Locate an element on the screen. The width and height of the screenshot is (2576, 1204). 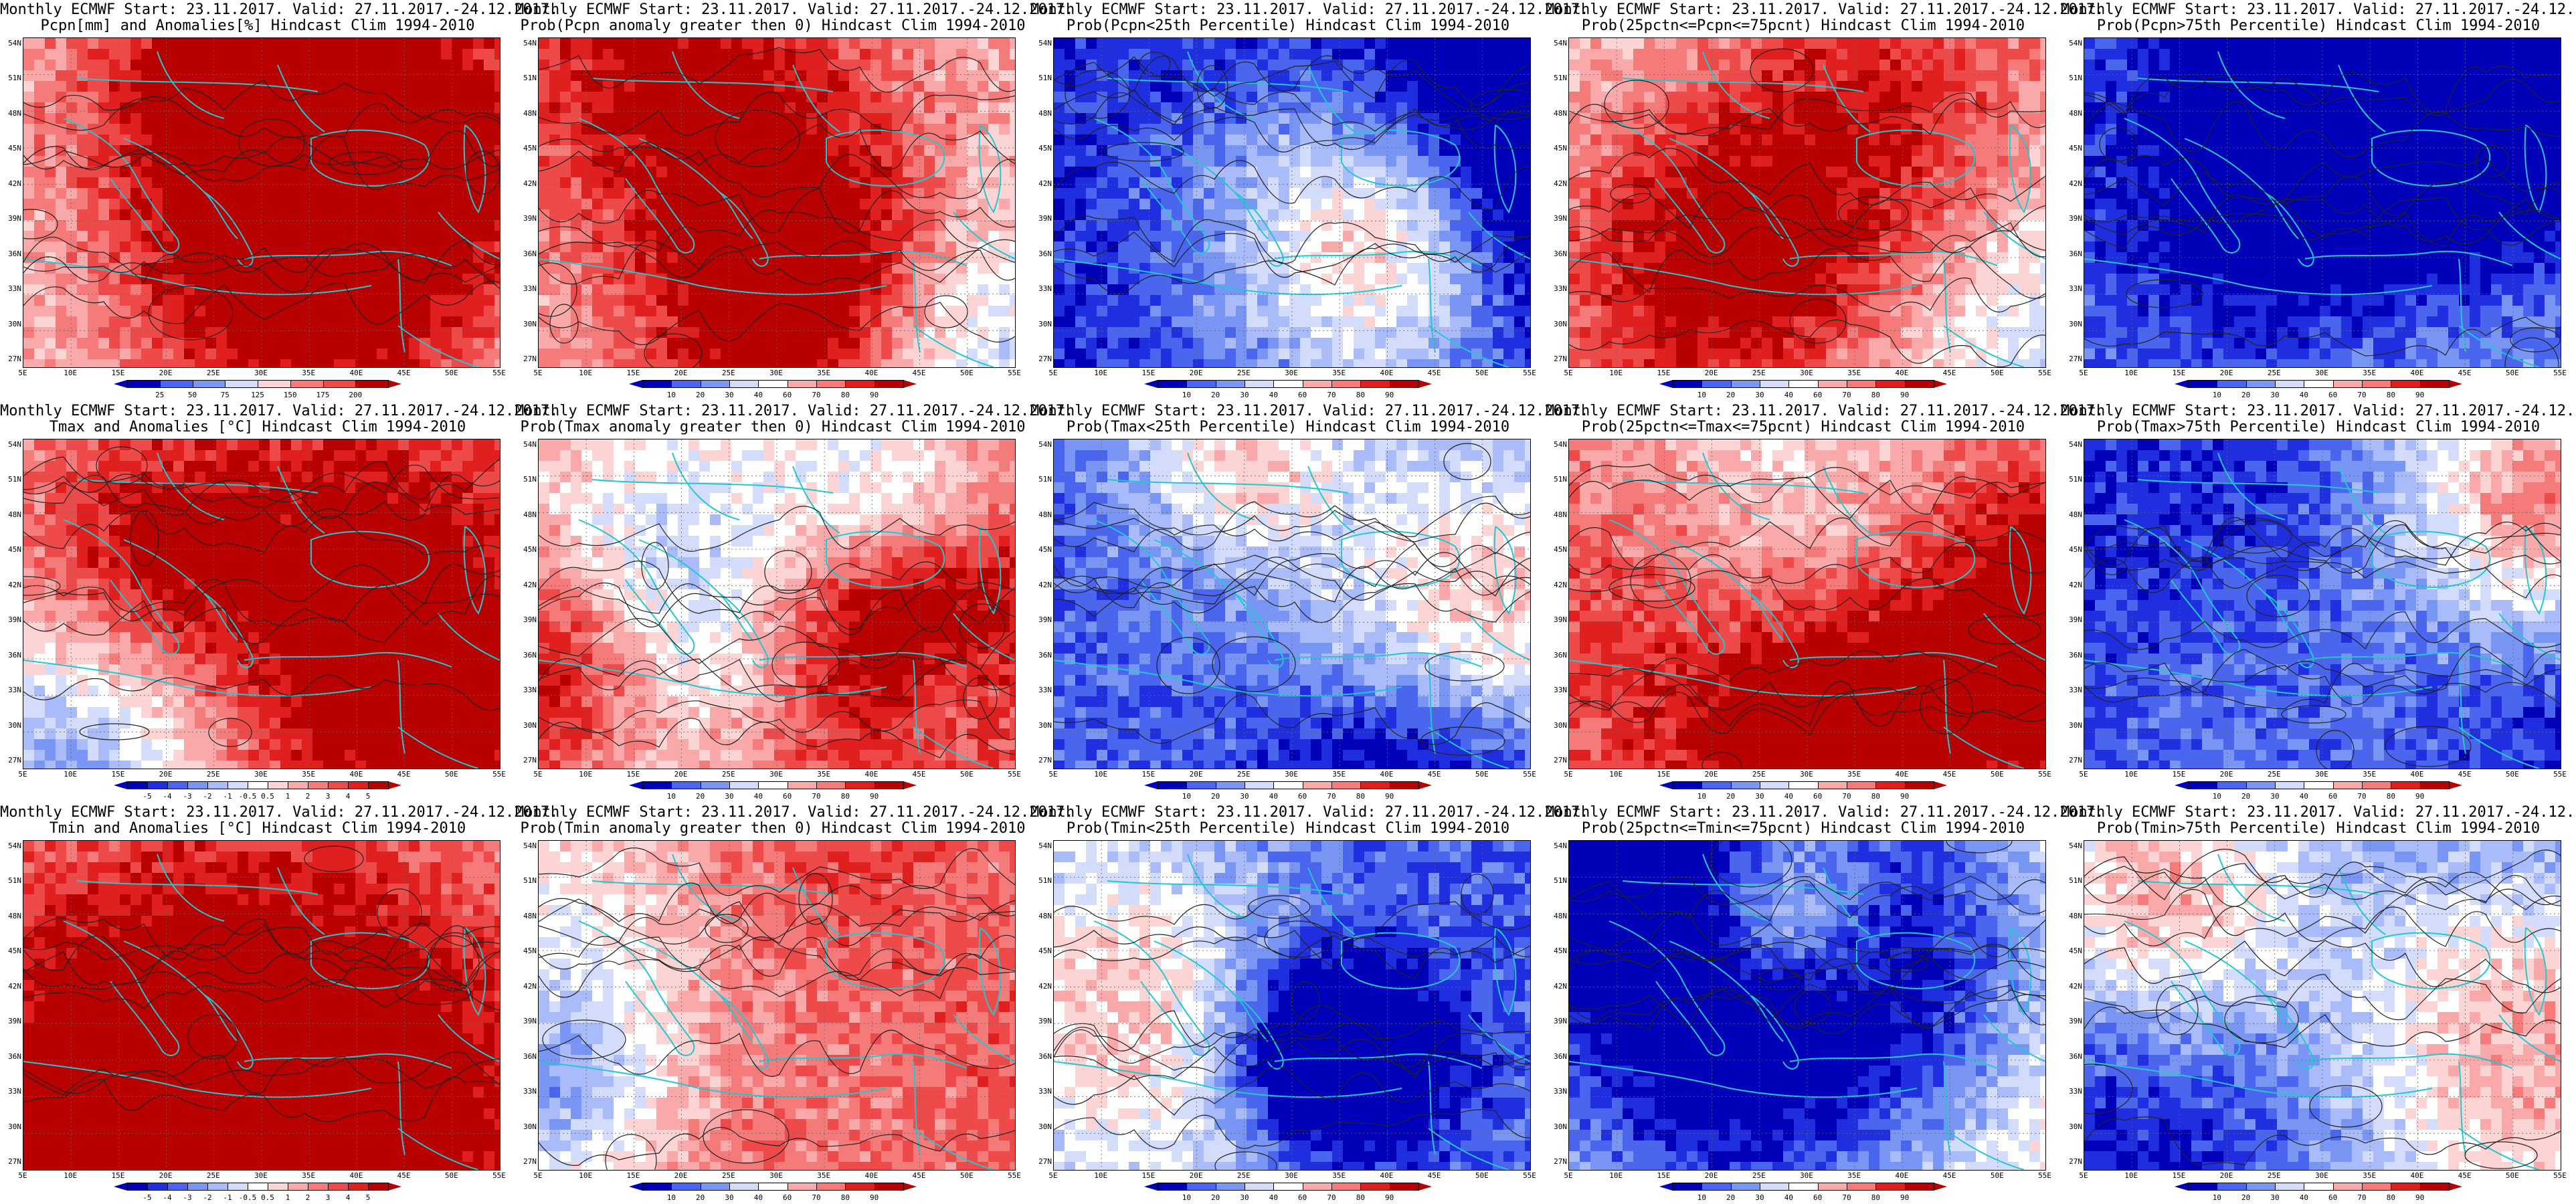
colorbar-tick-label: 1 is located at coordinates (288, 796).